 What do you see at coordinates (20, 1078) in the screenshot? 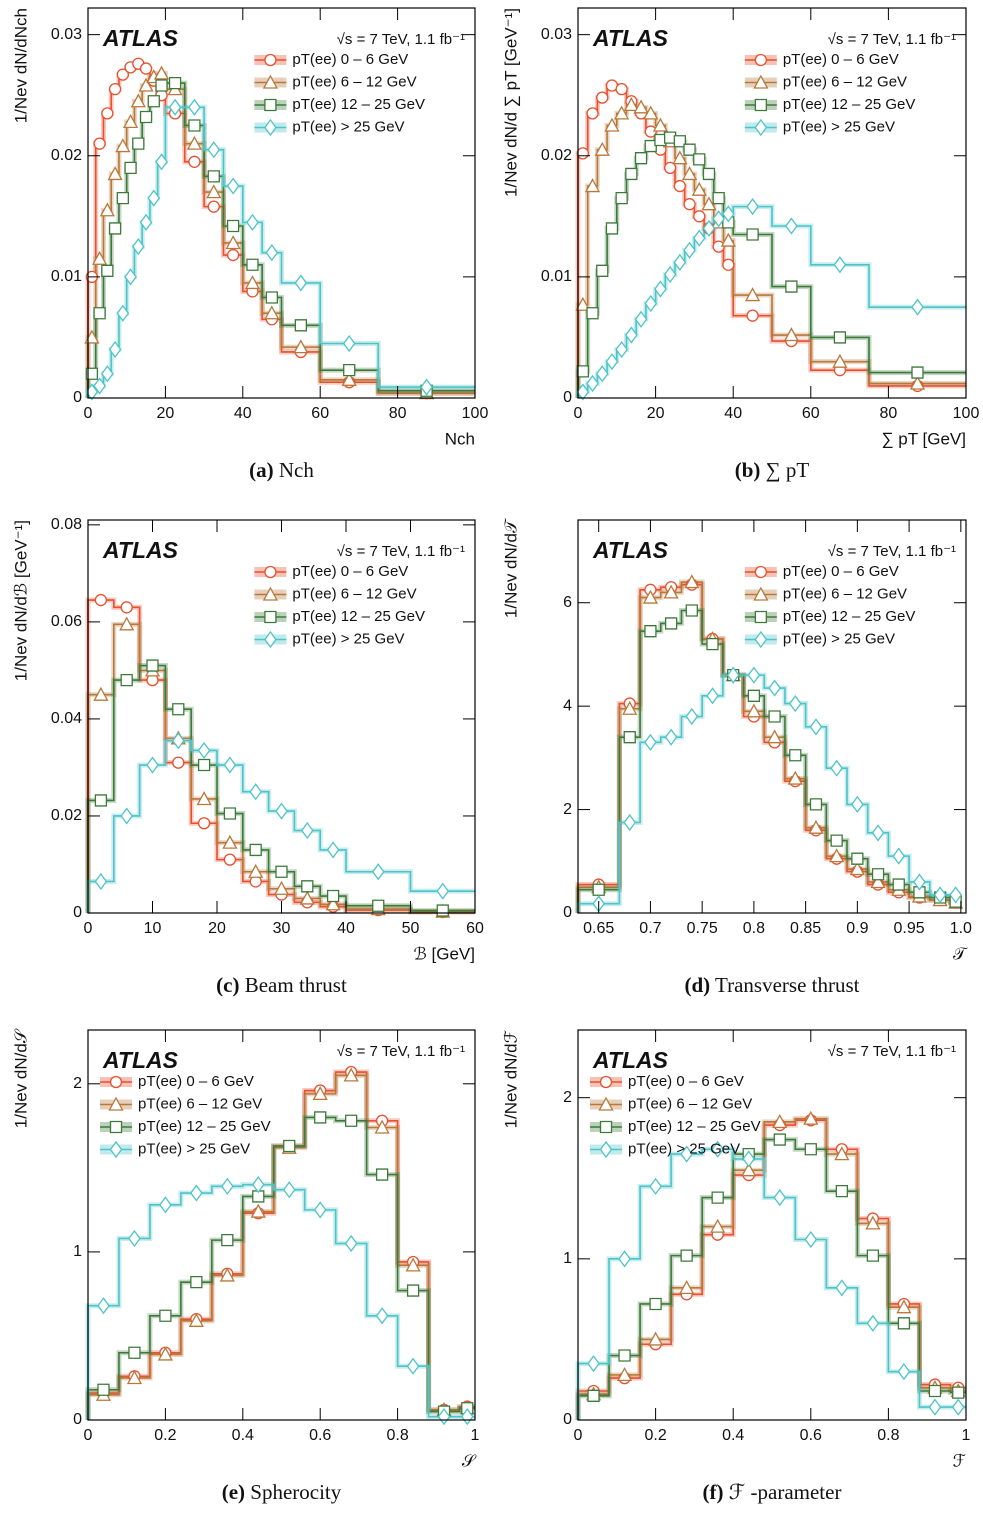
I see `y-axis-label: 1/Nev dN/d𝒮` at bounding box center [20, 1078].